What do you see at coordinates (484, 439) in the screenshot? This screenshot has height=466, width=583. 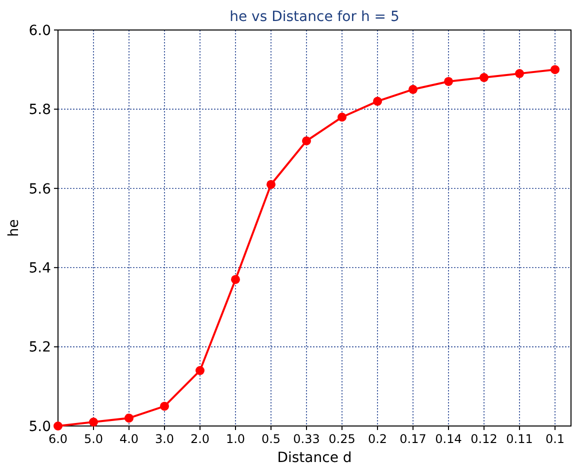 I see `x-tick-label: 0.12` at bounding box center [484, 439].